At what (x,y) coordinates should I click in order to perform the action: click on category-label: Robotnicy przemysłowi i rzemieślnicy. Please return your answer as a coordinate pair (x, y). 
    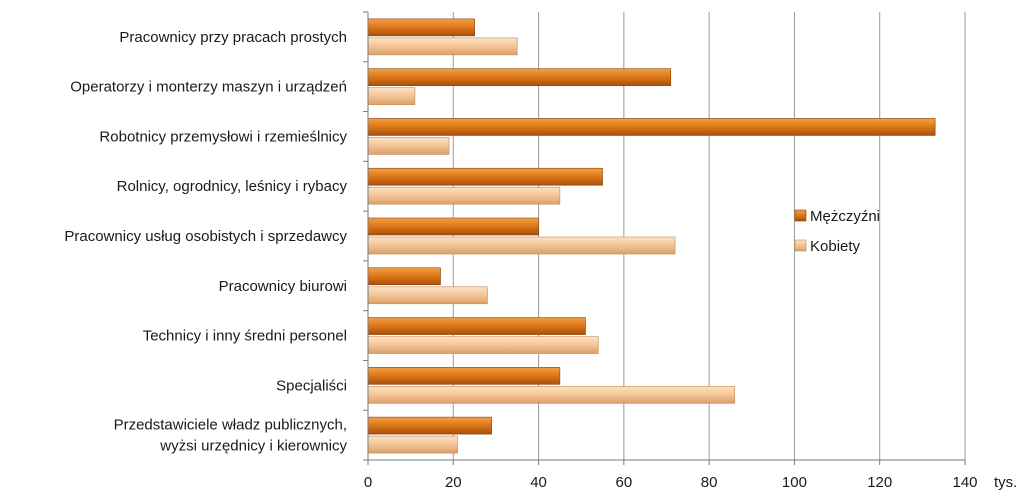
    Looking at the image, I should click on (223, 136).